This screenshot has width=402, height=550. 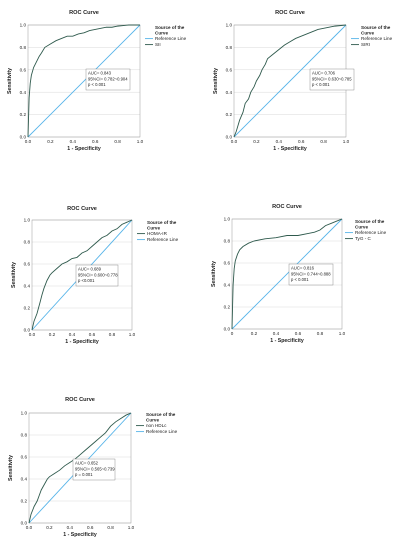 I want to click on legend-entry: non HDLc, so click(x=156, y=425).